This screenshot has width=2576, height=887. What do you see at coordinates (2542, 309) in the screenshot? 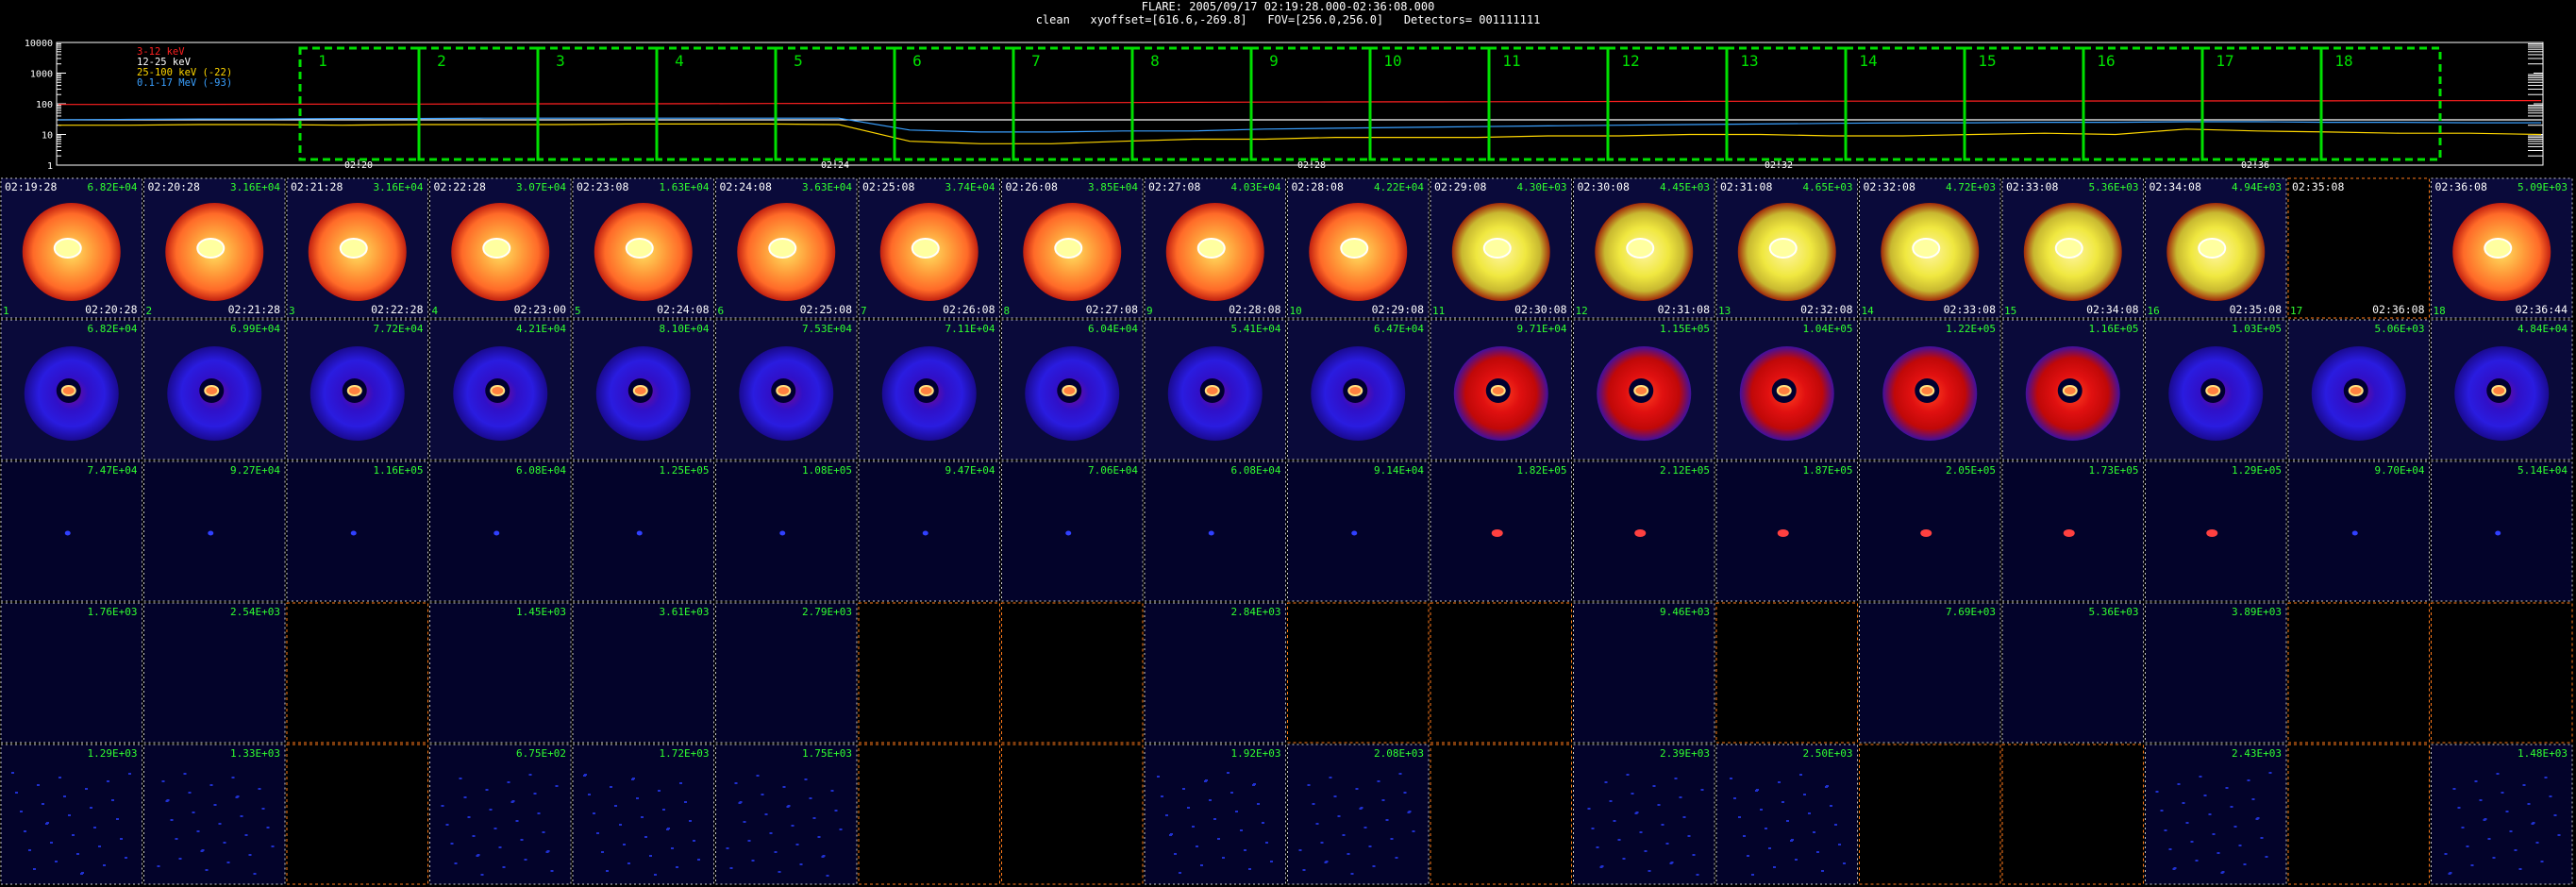
I see `panel-end-time: 02:36:44` at bounding box center [2542, 309].